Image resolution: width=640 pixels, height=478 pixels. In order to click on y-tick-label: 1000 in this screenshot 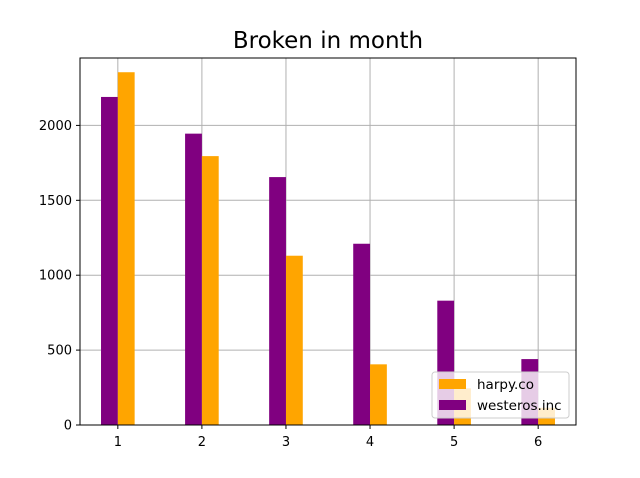, I will do `click(55, 276)`.